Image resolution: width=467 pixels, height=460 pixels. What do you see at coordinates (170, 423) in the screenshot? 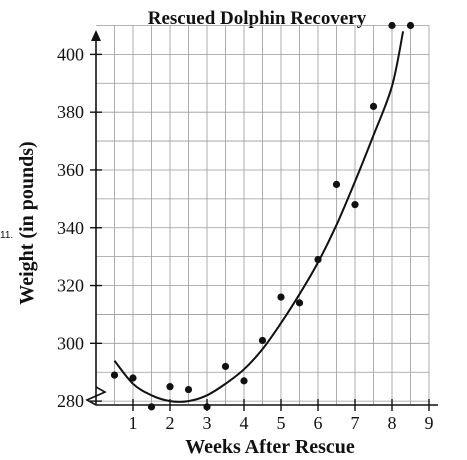
I see `x-tick-label: 2` at bounding box center [170, 423].